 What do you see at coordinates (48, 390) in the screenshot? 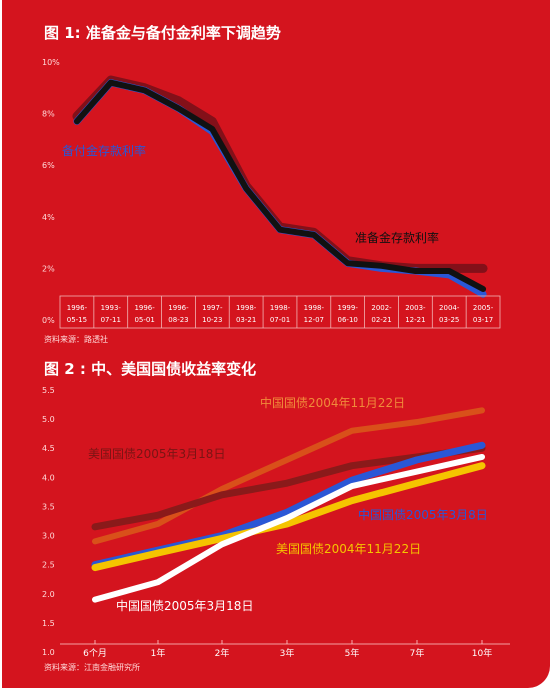
I see `chart2-y-tick-label: 5.5` at bounding box center [48, 390].